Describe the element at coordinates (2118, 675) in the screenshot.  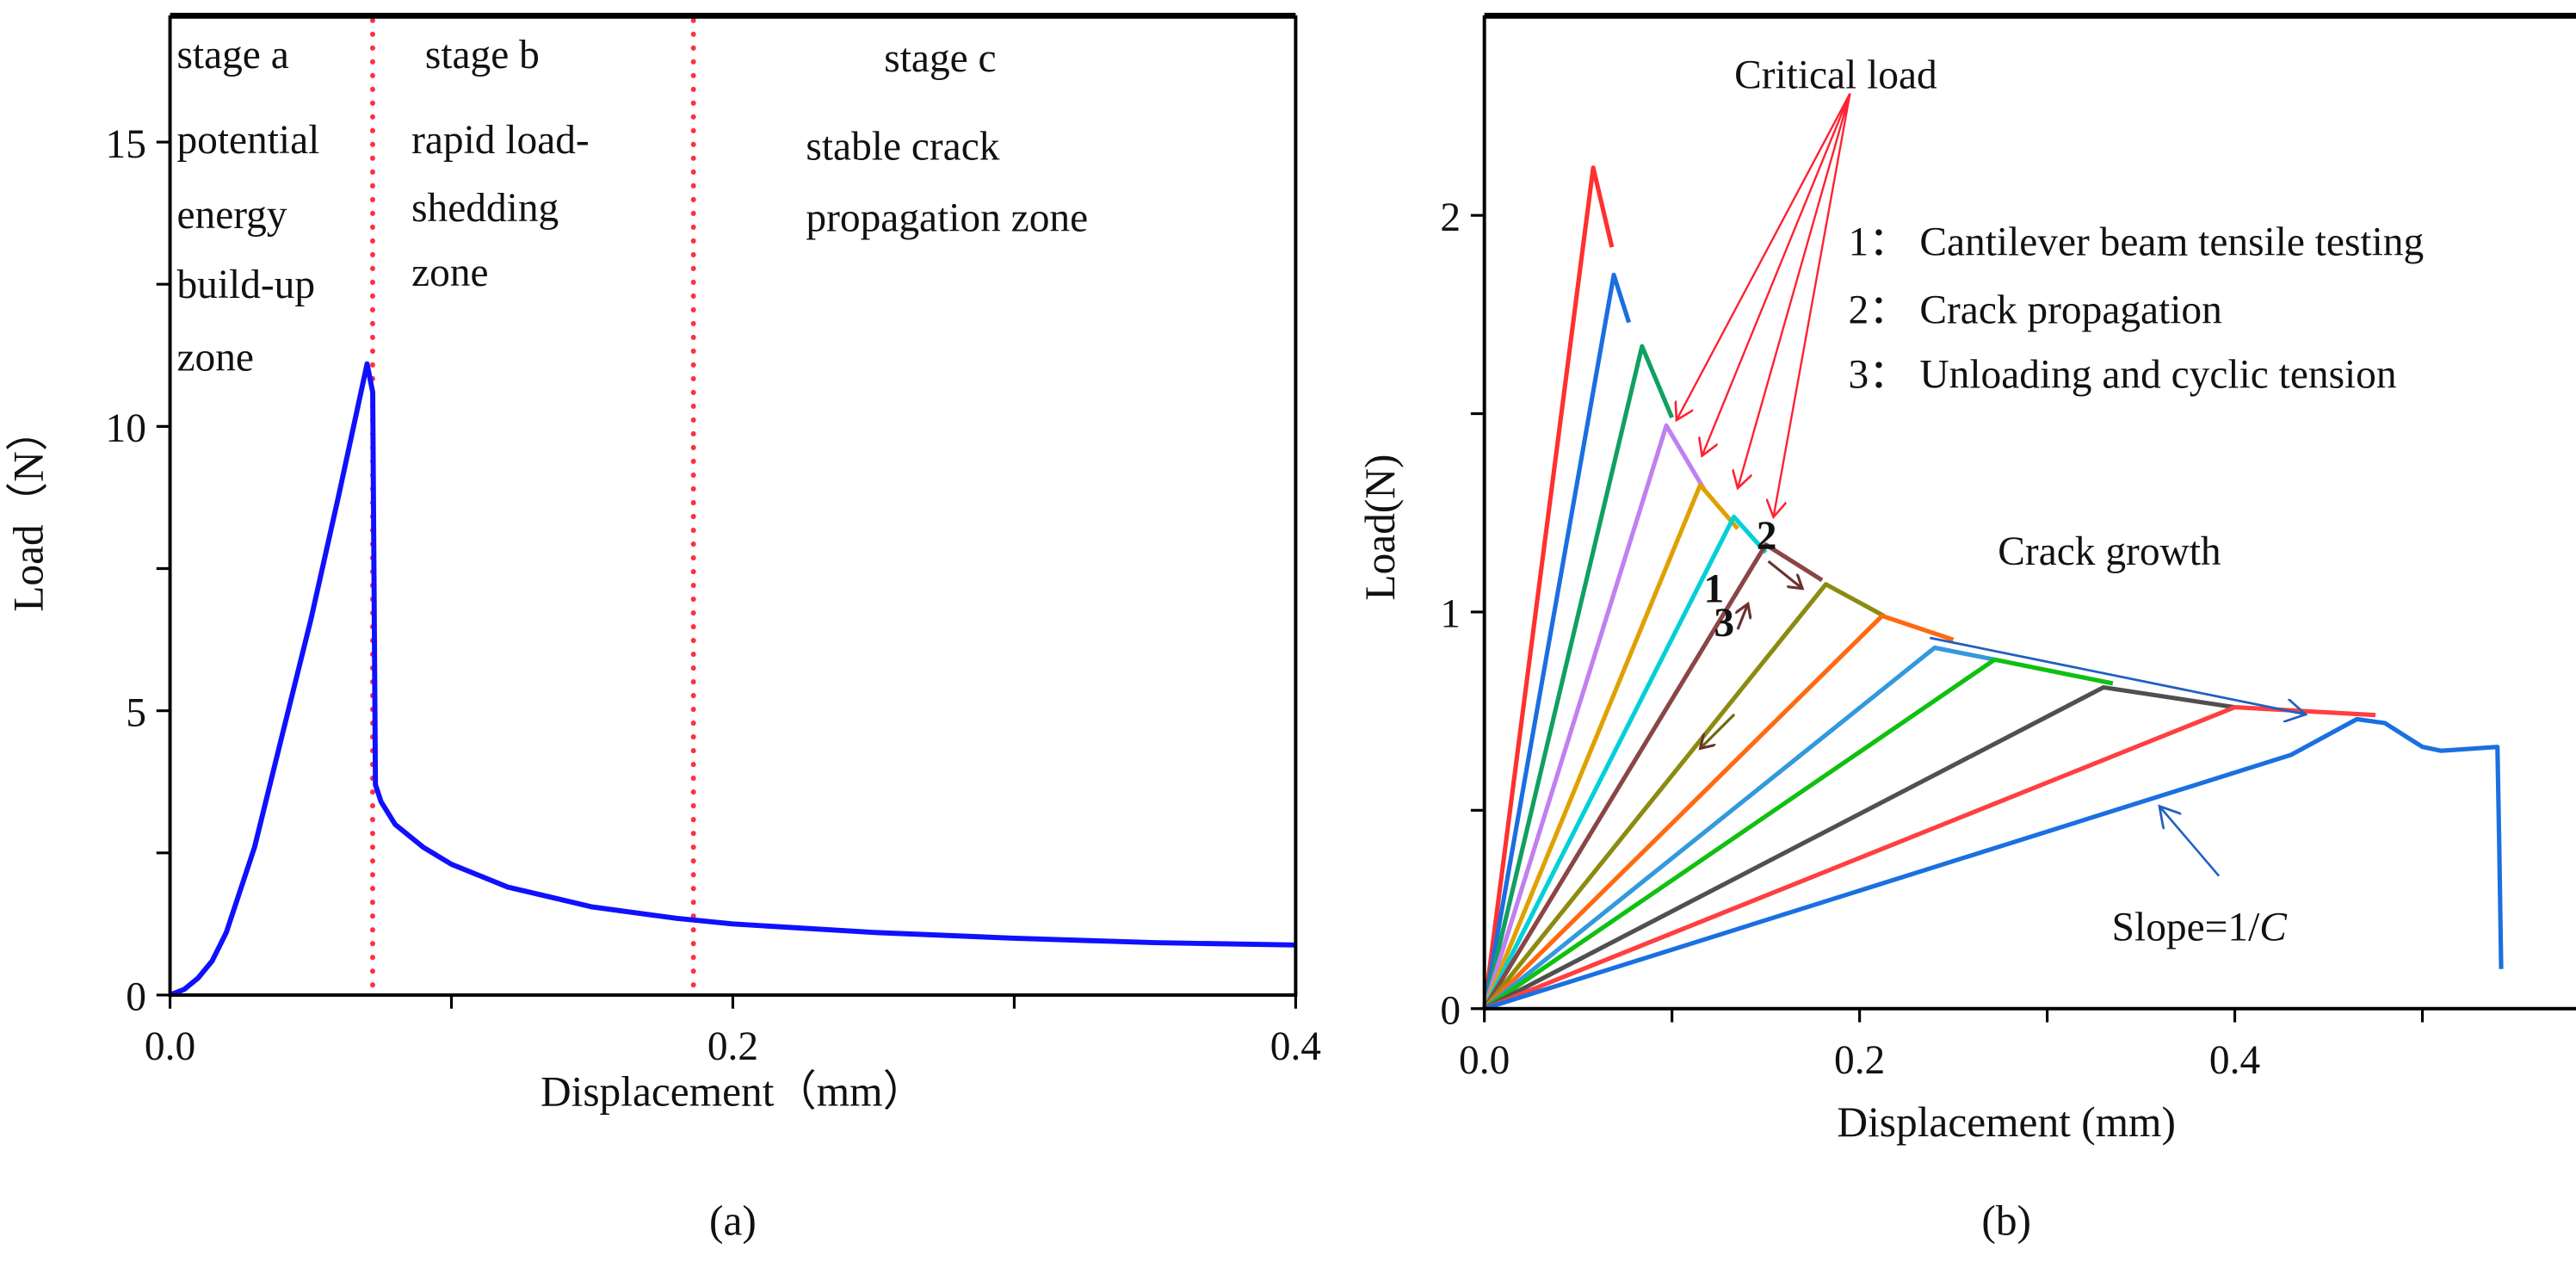
I see `crack-growth-arrow` at that location.